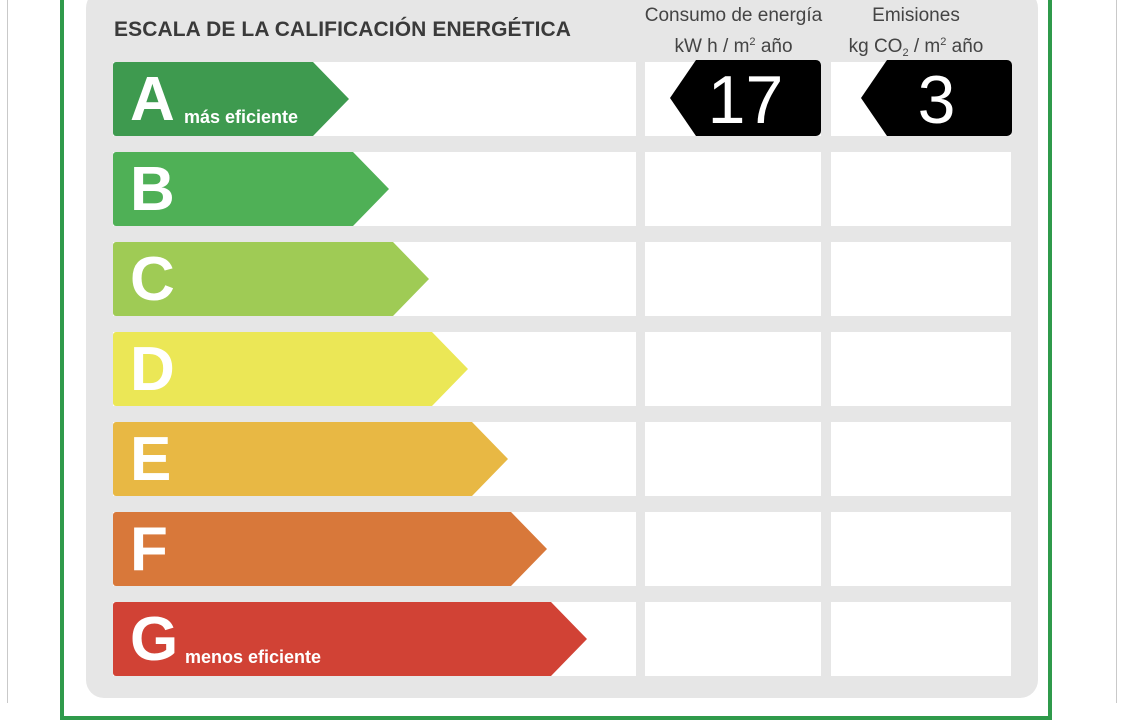  What do you see at coordinates (152, 279) in the screenshot?
I see `rating-letter-c: C` at bounding box center [152, 279].